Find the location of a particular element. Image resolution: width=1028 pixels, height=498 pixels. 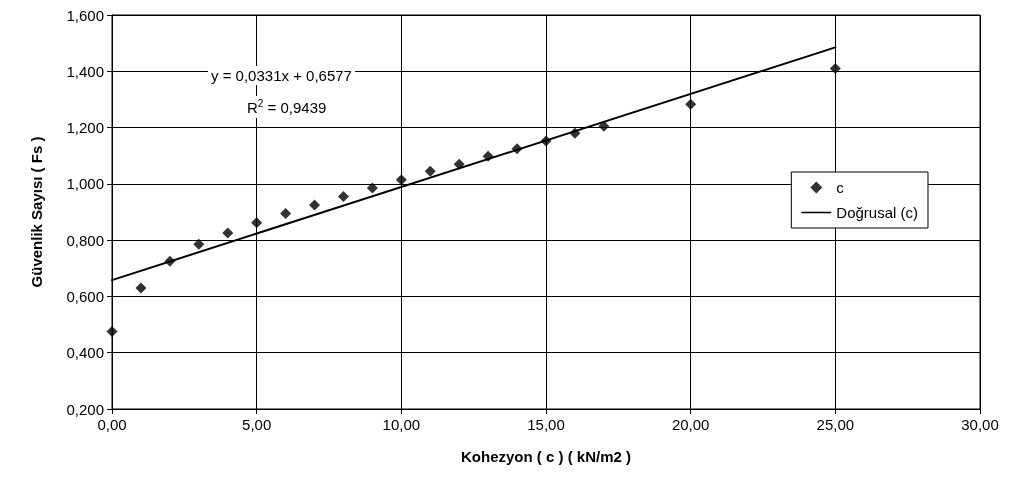

y-axis-title: Güvenlik Sayısı ( Fs ) is located at coordinates (36, 212).